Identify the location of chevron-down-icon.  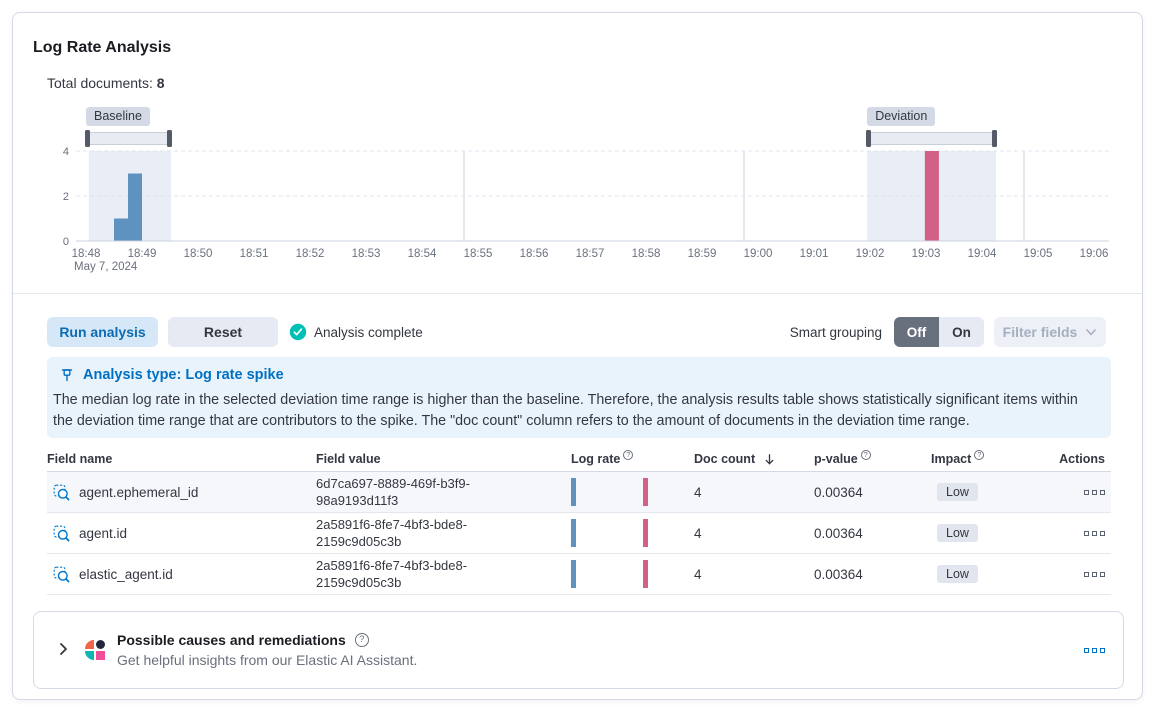
(1091, 332).